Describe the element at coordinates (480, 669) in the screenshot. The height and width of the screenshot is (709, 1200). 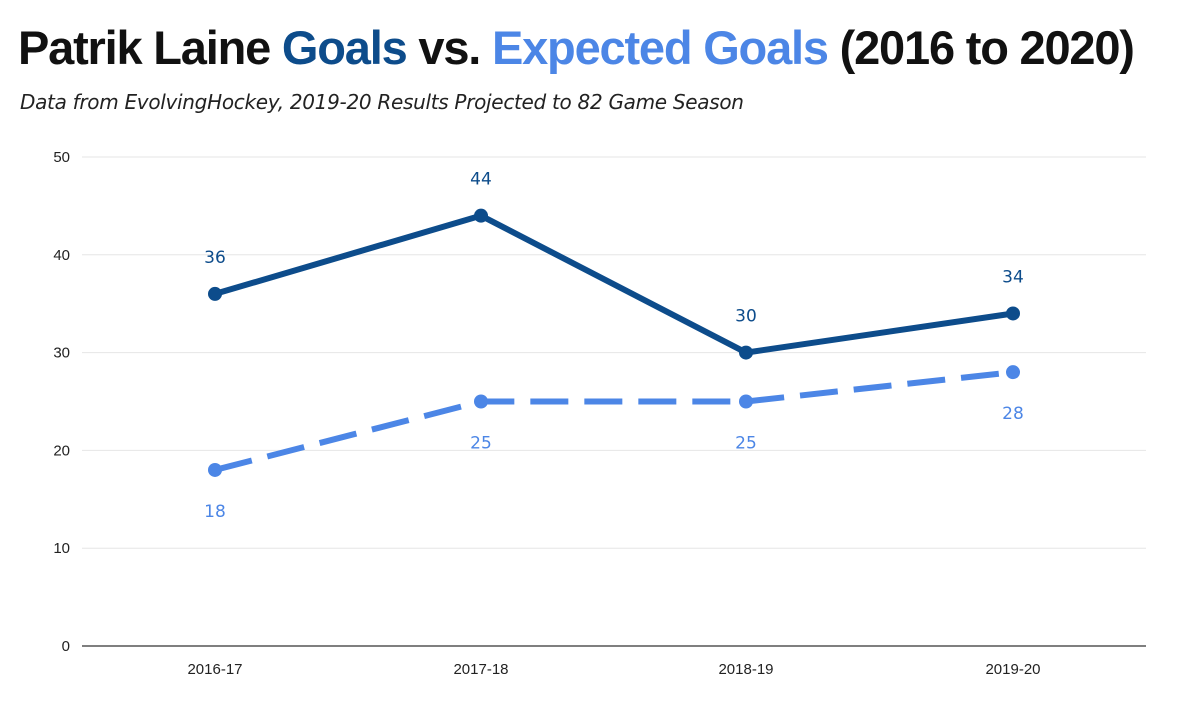
I see `x-tick-label-2017-18: 2017-18` at that location.